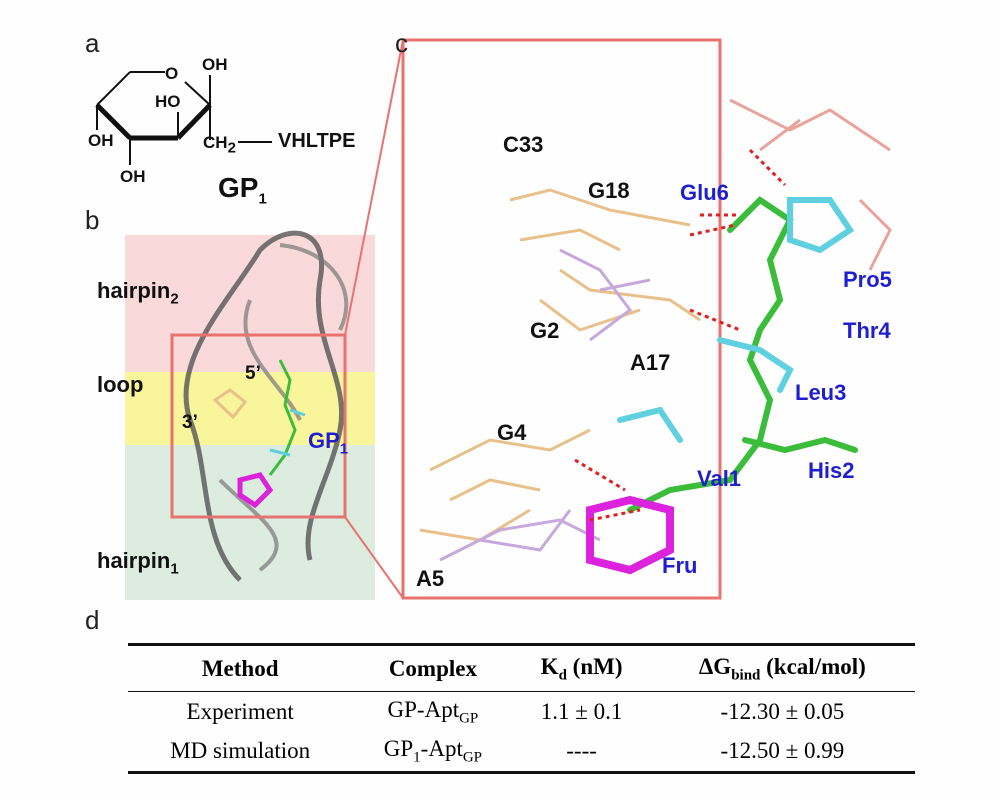 This screenshot has height=800, width=1000. What do you see at coordinates (545, 330) in the screenshot?
I see `residue-g2: G2` at bounding box center [545, 330].